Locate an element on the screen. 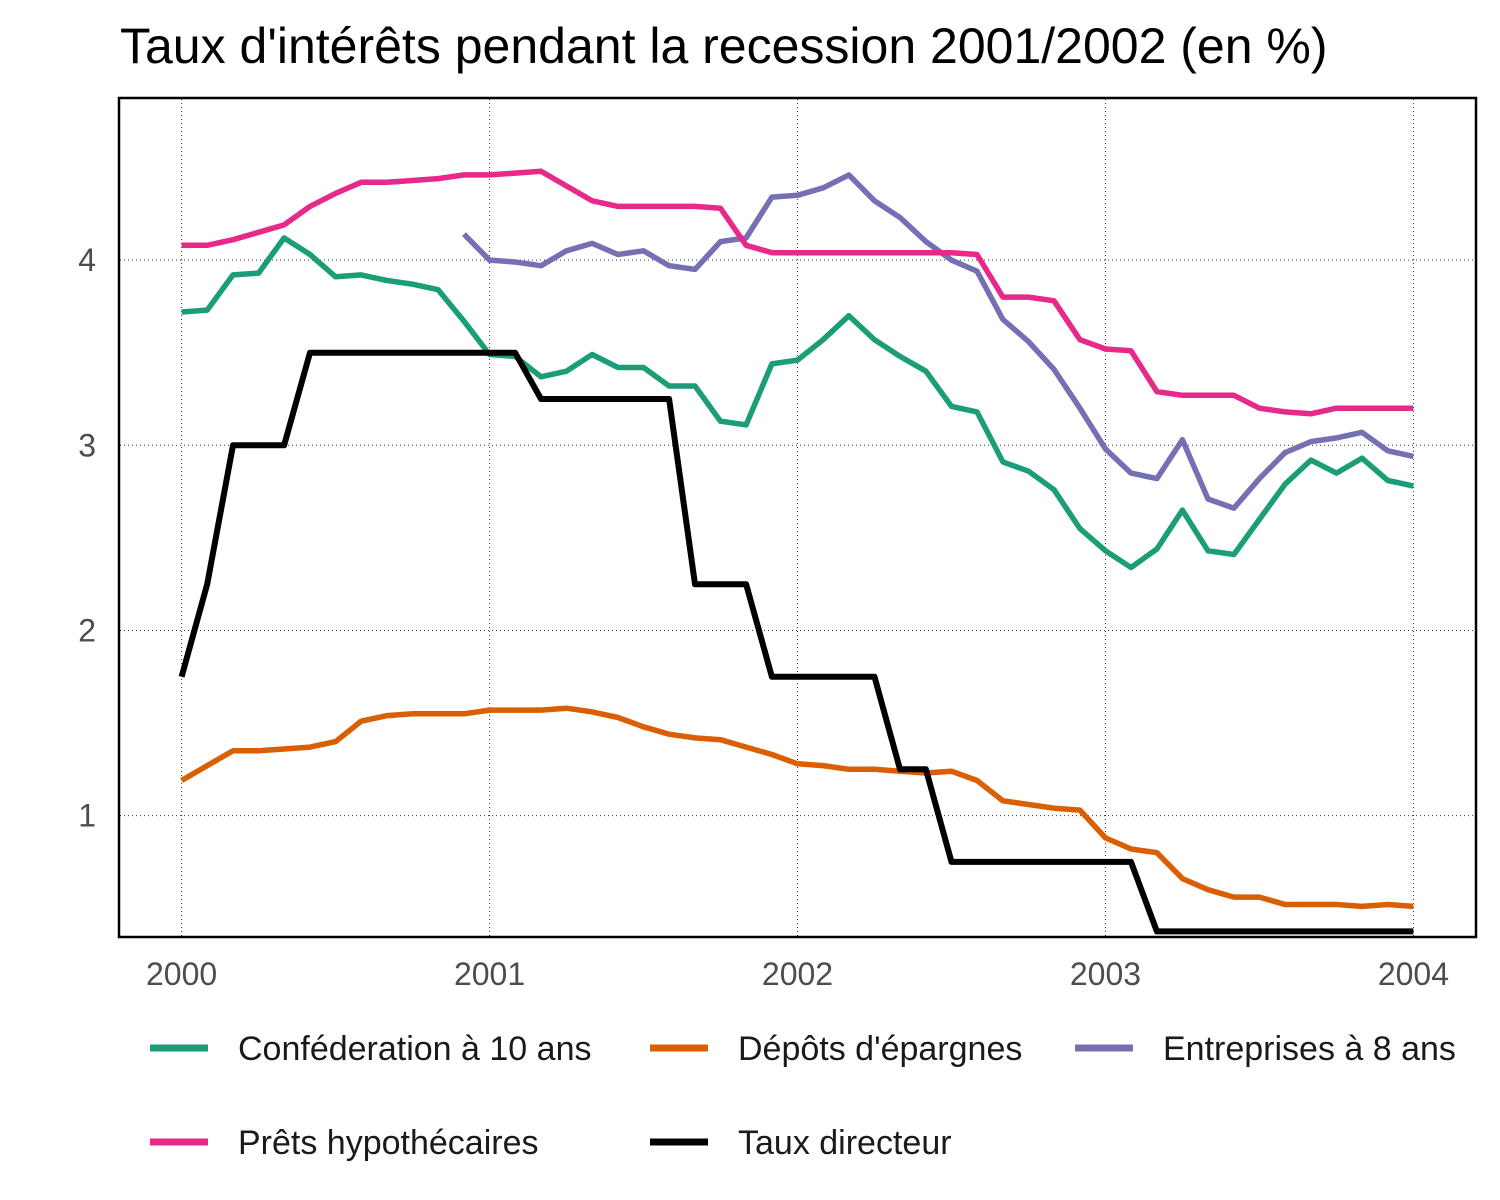  legend-label: Entreprises à 8 ans is located at coordinates (1309, 1049).